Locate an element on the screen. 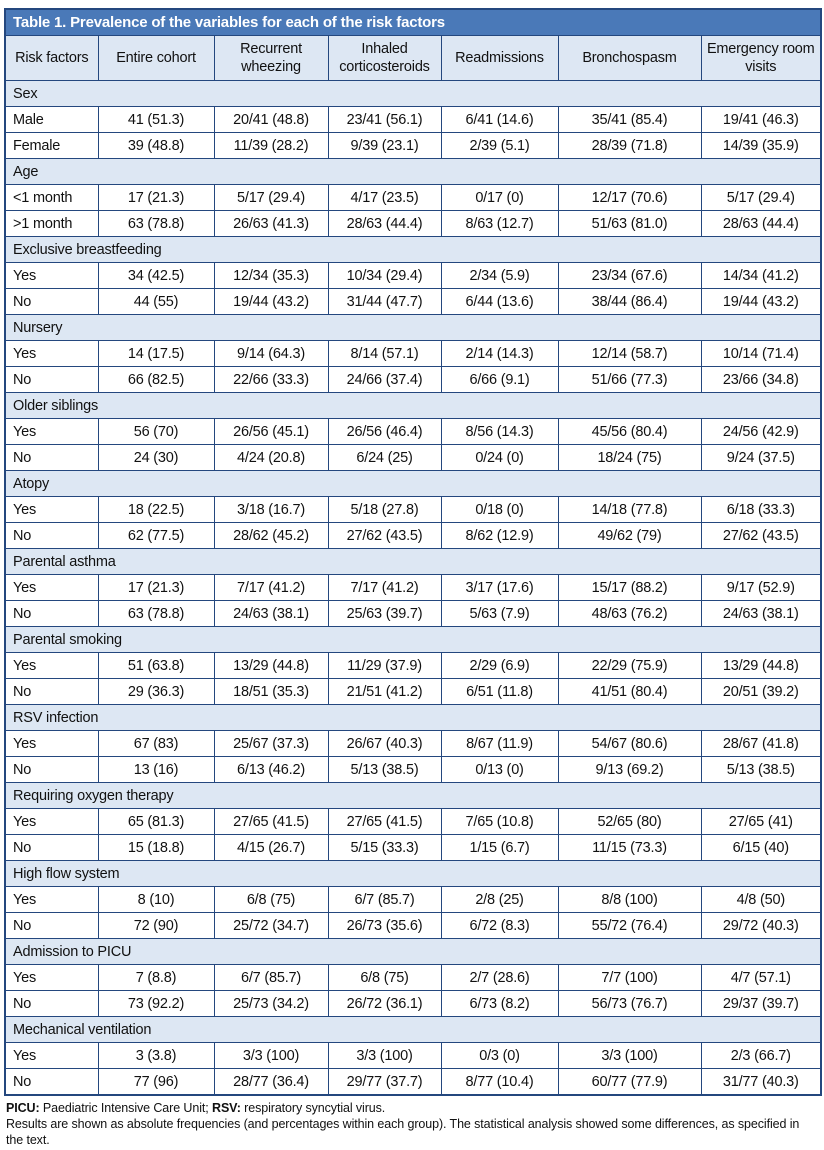 The width and height of the screenshot is (824, 1150). section-header-label: Exclusive breastfeeding is located at coordinates (413, 249).